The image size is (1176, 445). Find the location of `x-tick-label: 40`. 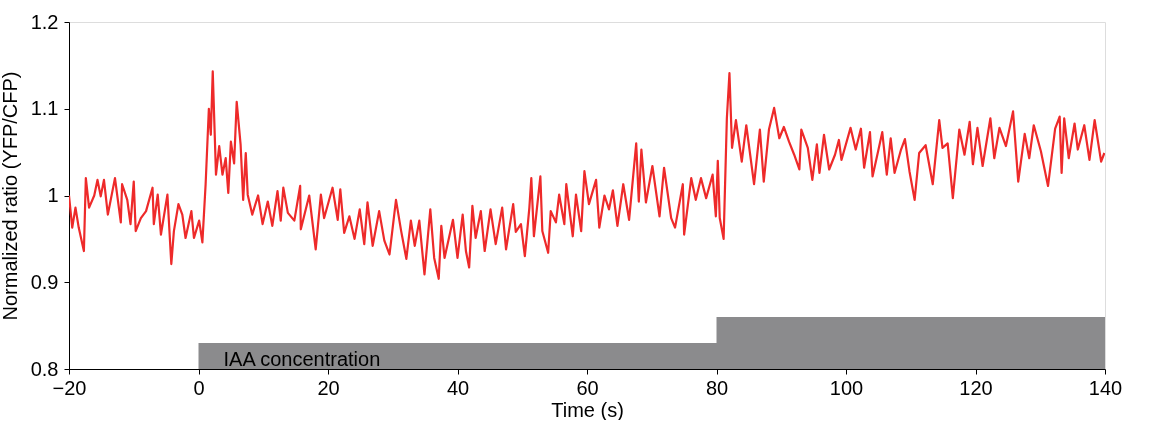

x-tick-label: 40 is located at coordinates (458, 387).